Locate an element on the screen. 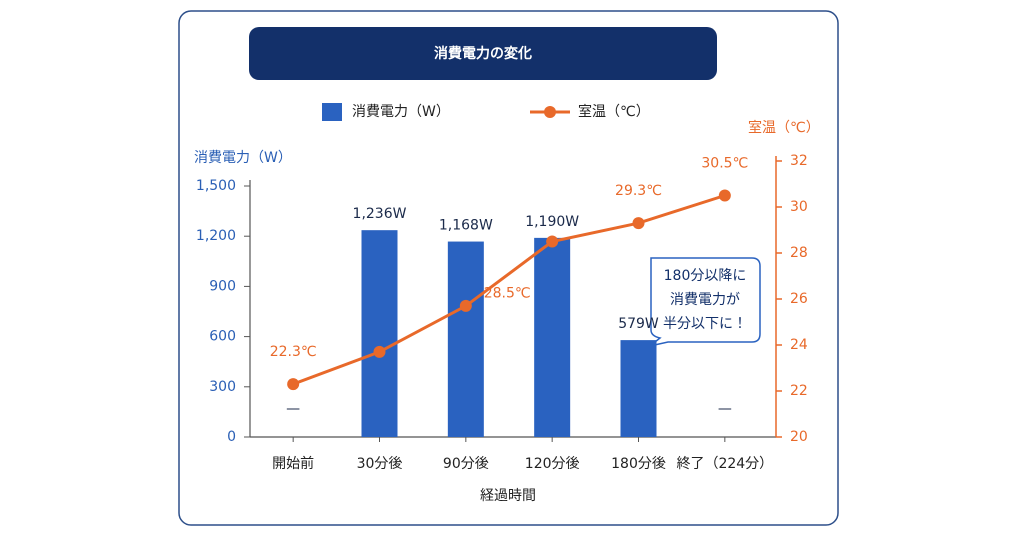 This screenshot has height=538, width=1024. x-tick-label: 開始前 is located at coordinates (293, 463).